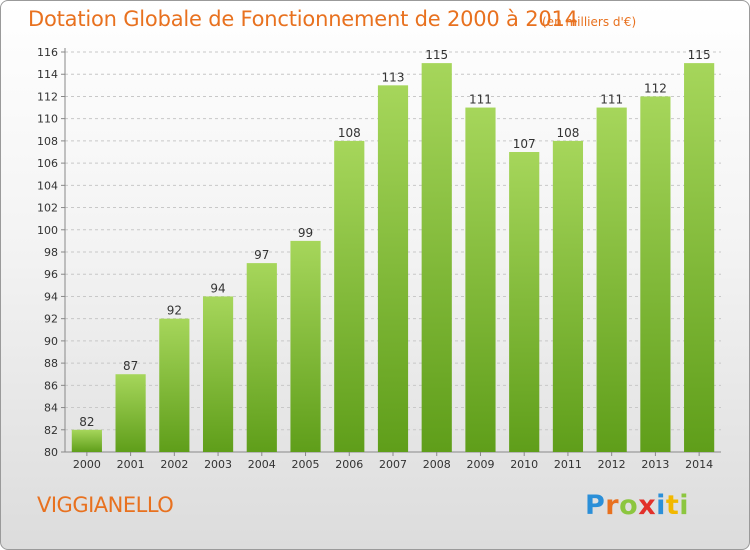  Describe the element at coordinates (174, 464) in the screenshot. I see `x-tick-label: 2002` at that location.